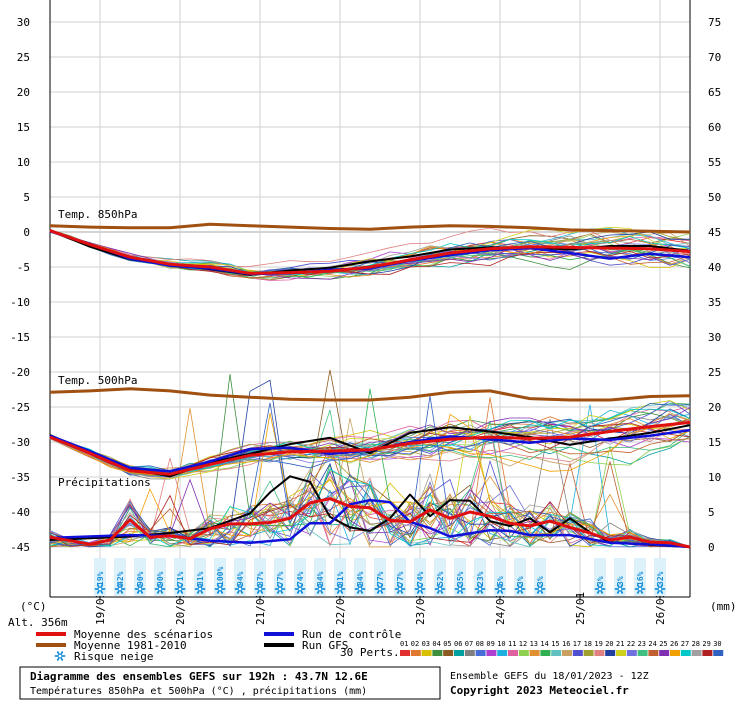 The height and width of the screenshot is (704, 740). I want to click on control-precip-line, so click(370, 523).